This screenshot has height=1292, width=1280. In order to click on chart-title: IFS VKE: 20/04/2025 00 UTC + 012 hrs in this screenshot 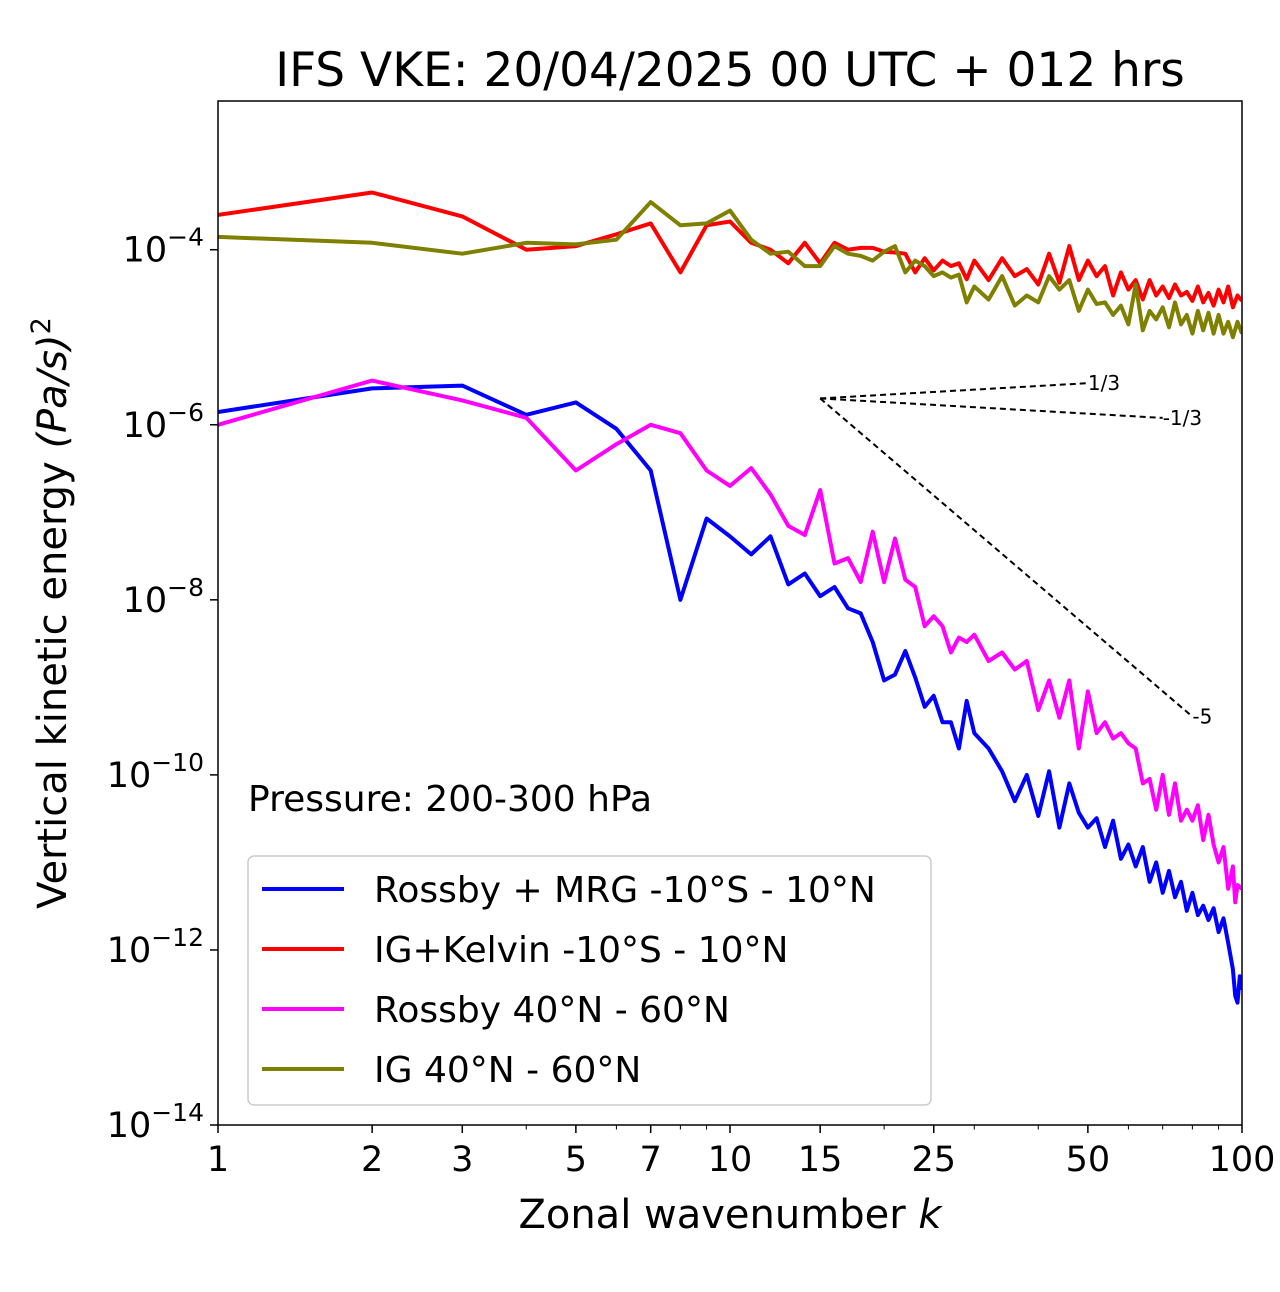, I will do `click(730, 70)`.